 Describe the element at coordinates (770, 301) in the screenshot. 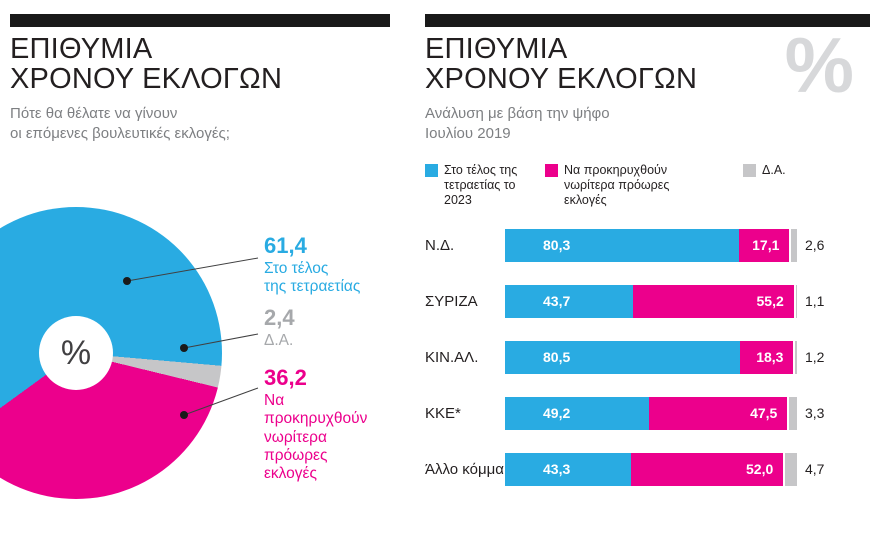

I see `segment-value: 55,2` at that location.